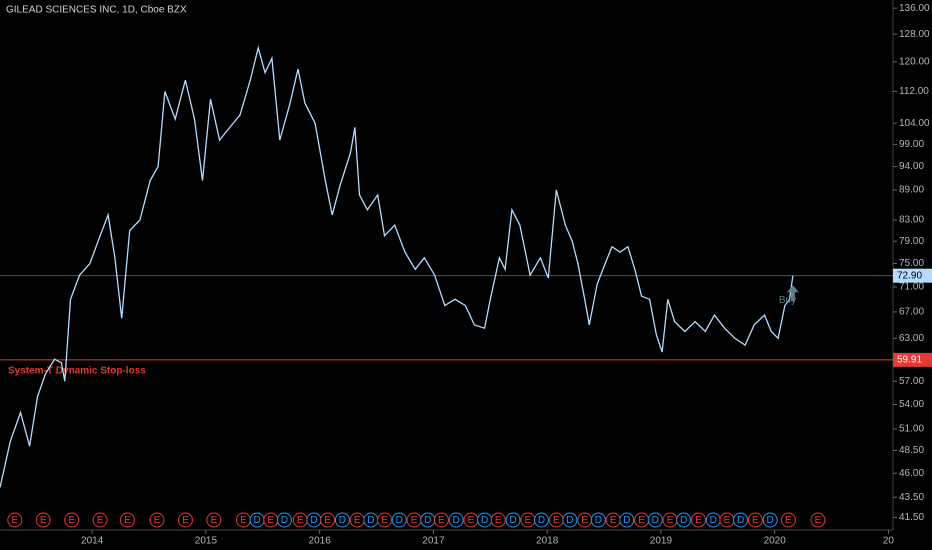 This screenshot has width=932, height=550. Describe the element at coordinates (911, 450) in the screenshot. I see `y-tick-label: 48.50` at that location.